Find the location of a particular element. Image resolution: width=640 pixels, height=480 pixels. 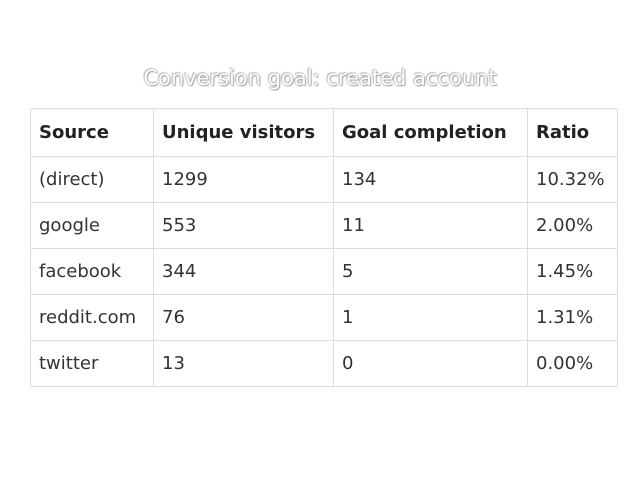

cell-goal-completion: 11 is located at coordinates (430, 225).